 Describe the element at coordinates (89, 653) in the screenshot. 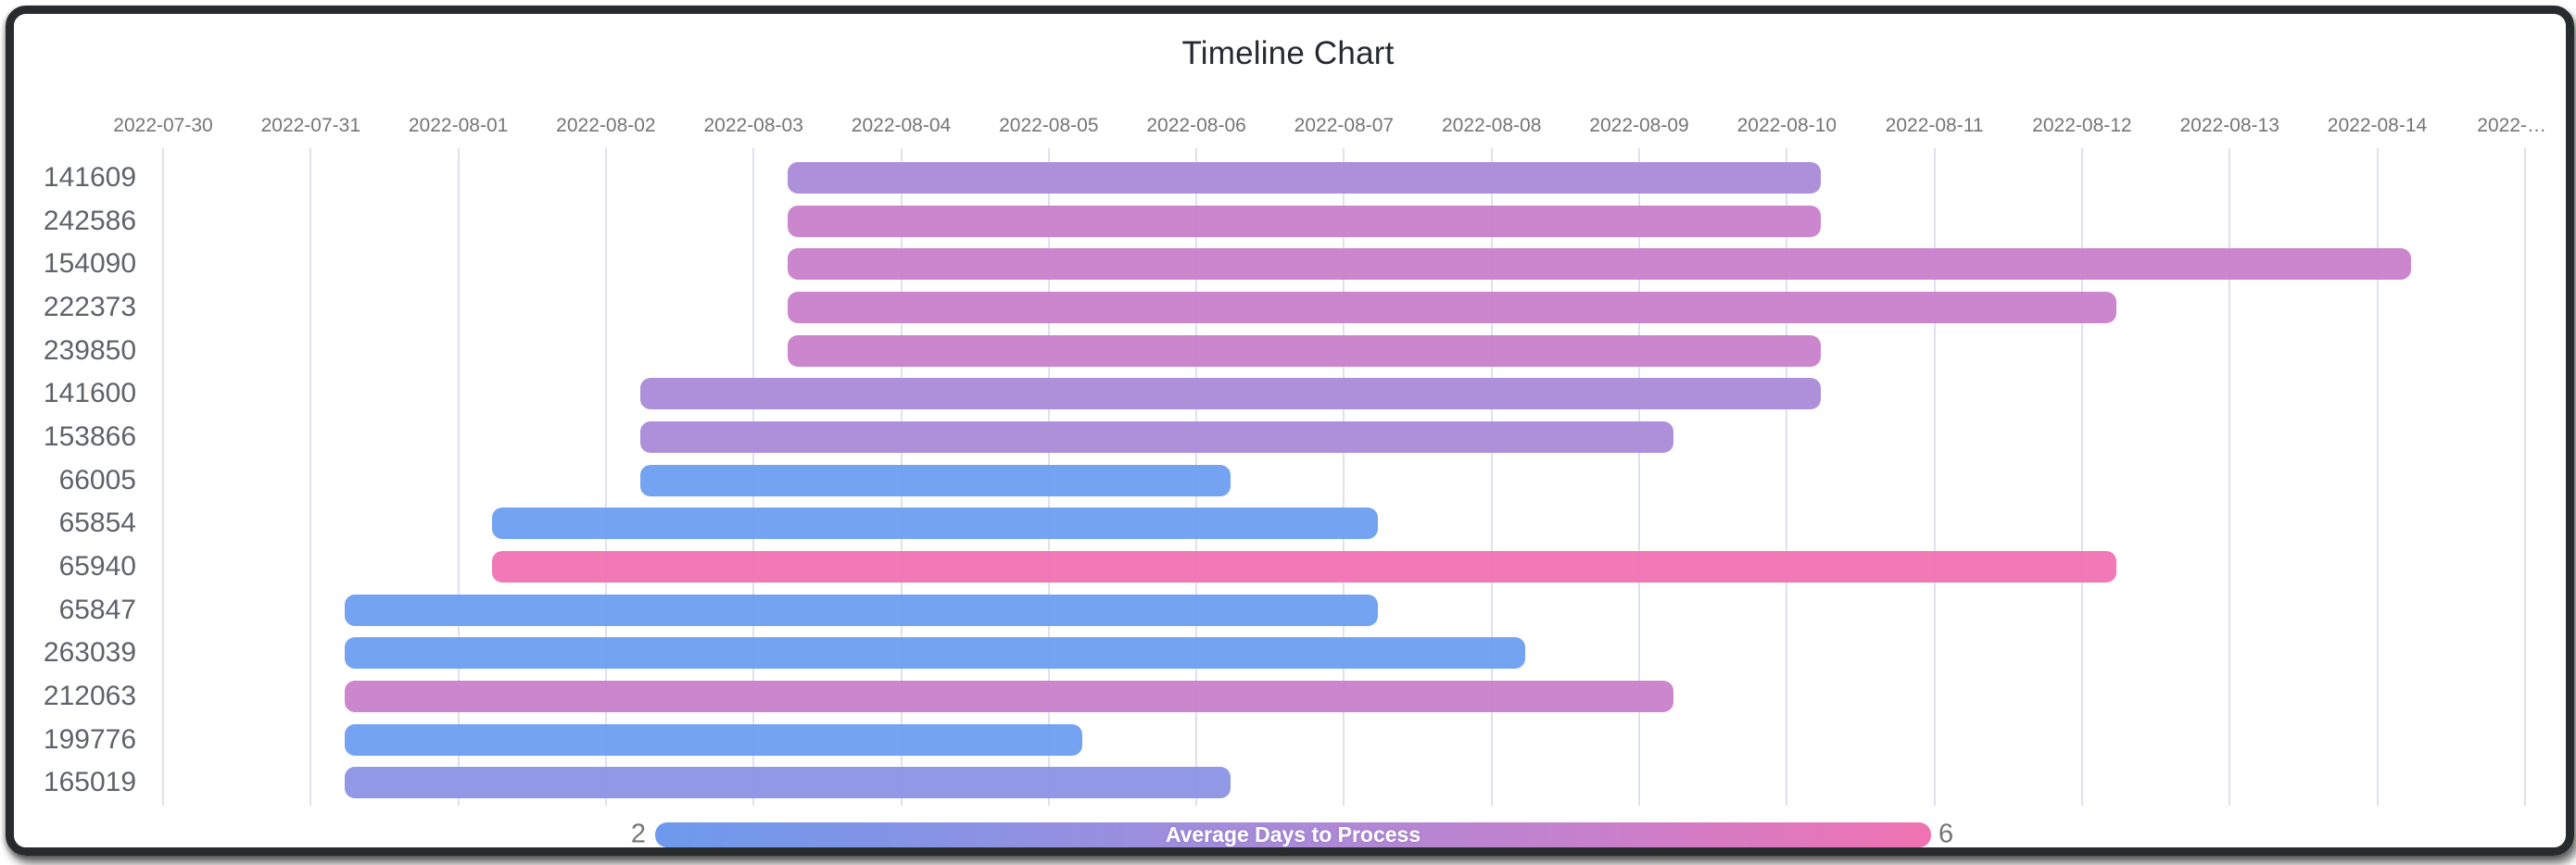

I see `y-axis-row-label: 263039` at that location.